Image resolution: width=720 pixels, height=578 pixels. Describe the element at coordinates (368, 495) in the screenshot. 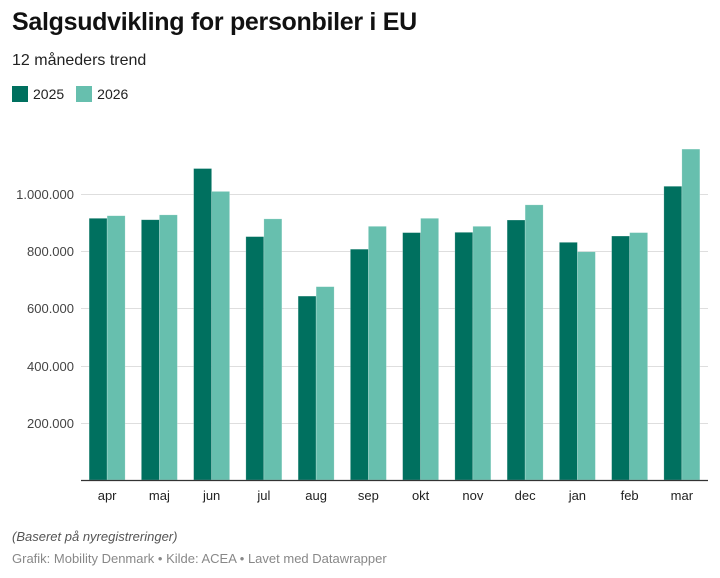

I see `x-tick-label: sep` at that location.